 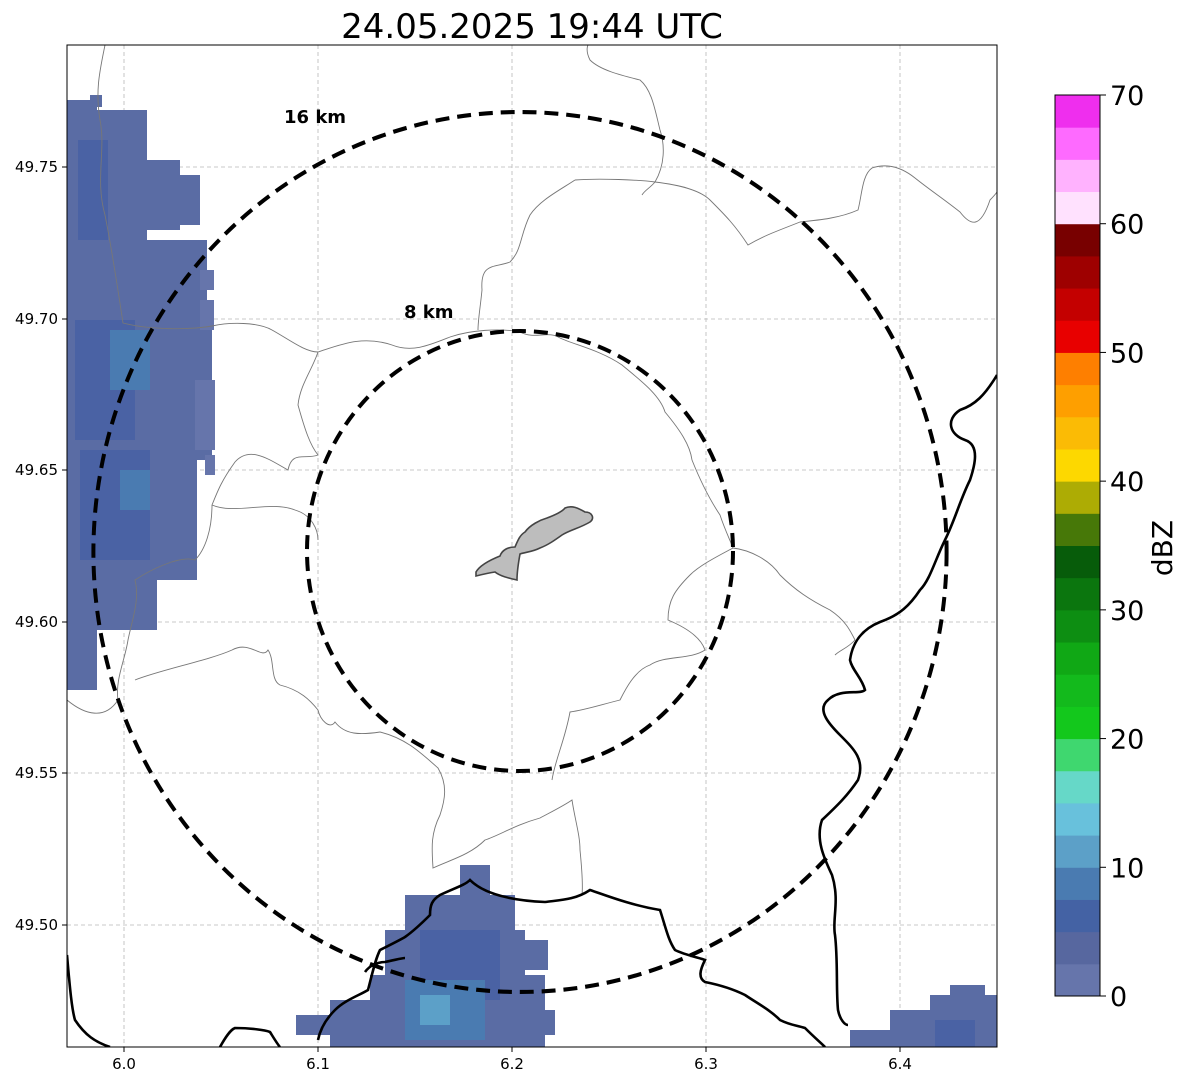 What do you see at coordinates (41, 546) in the screenshot?
I see `y-axis: 49.50 49.55 49.60 49.65 49.70 49.75` at bounding box center [41, 546].